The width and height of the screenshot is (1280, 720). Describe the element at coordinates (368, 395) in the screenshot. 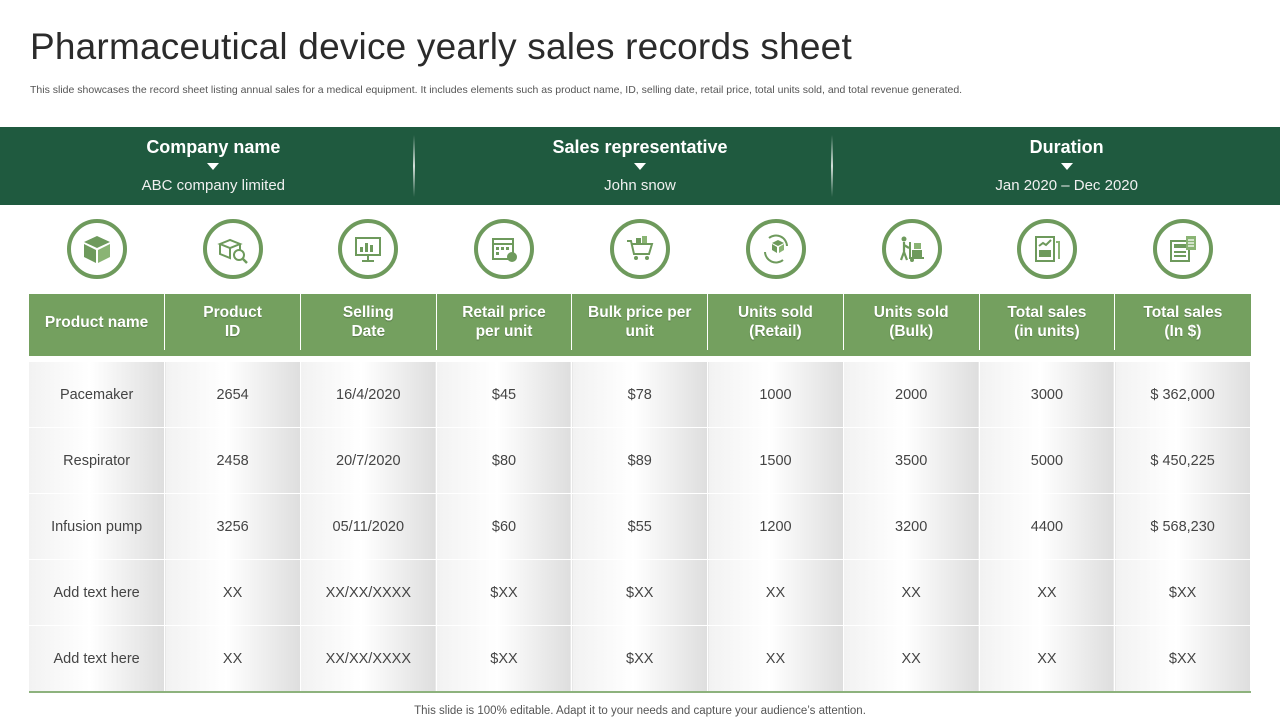

I see `table-cell: 16/4/2020` at that location.